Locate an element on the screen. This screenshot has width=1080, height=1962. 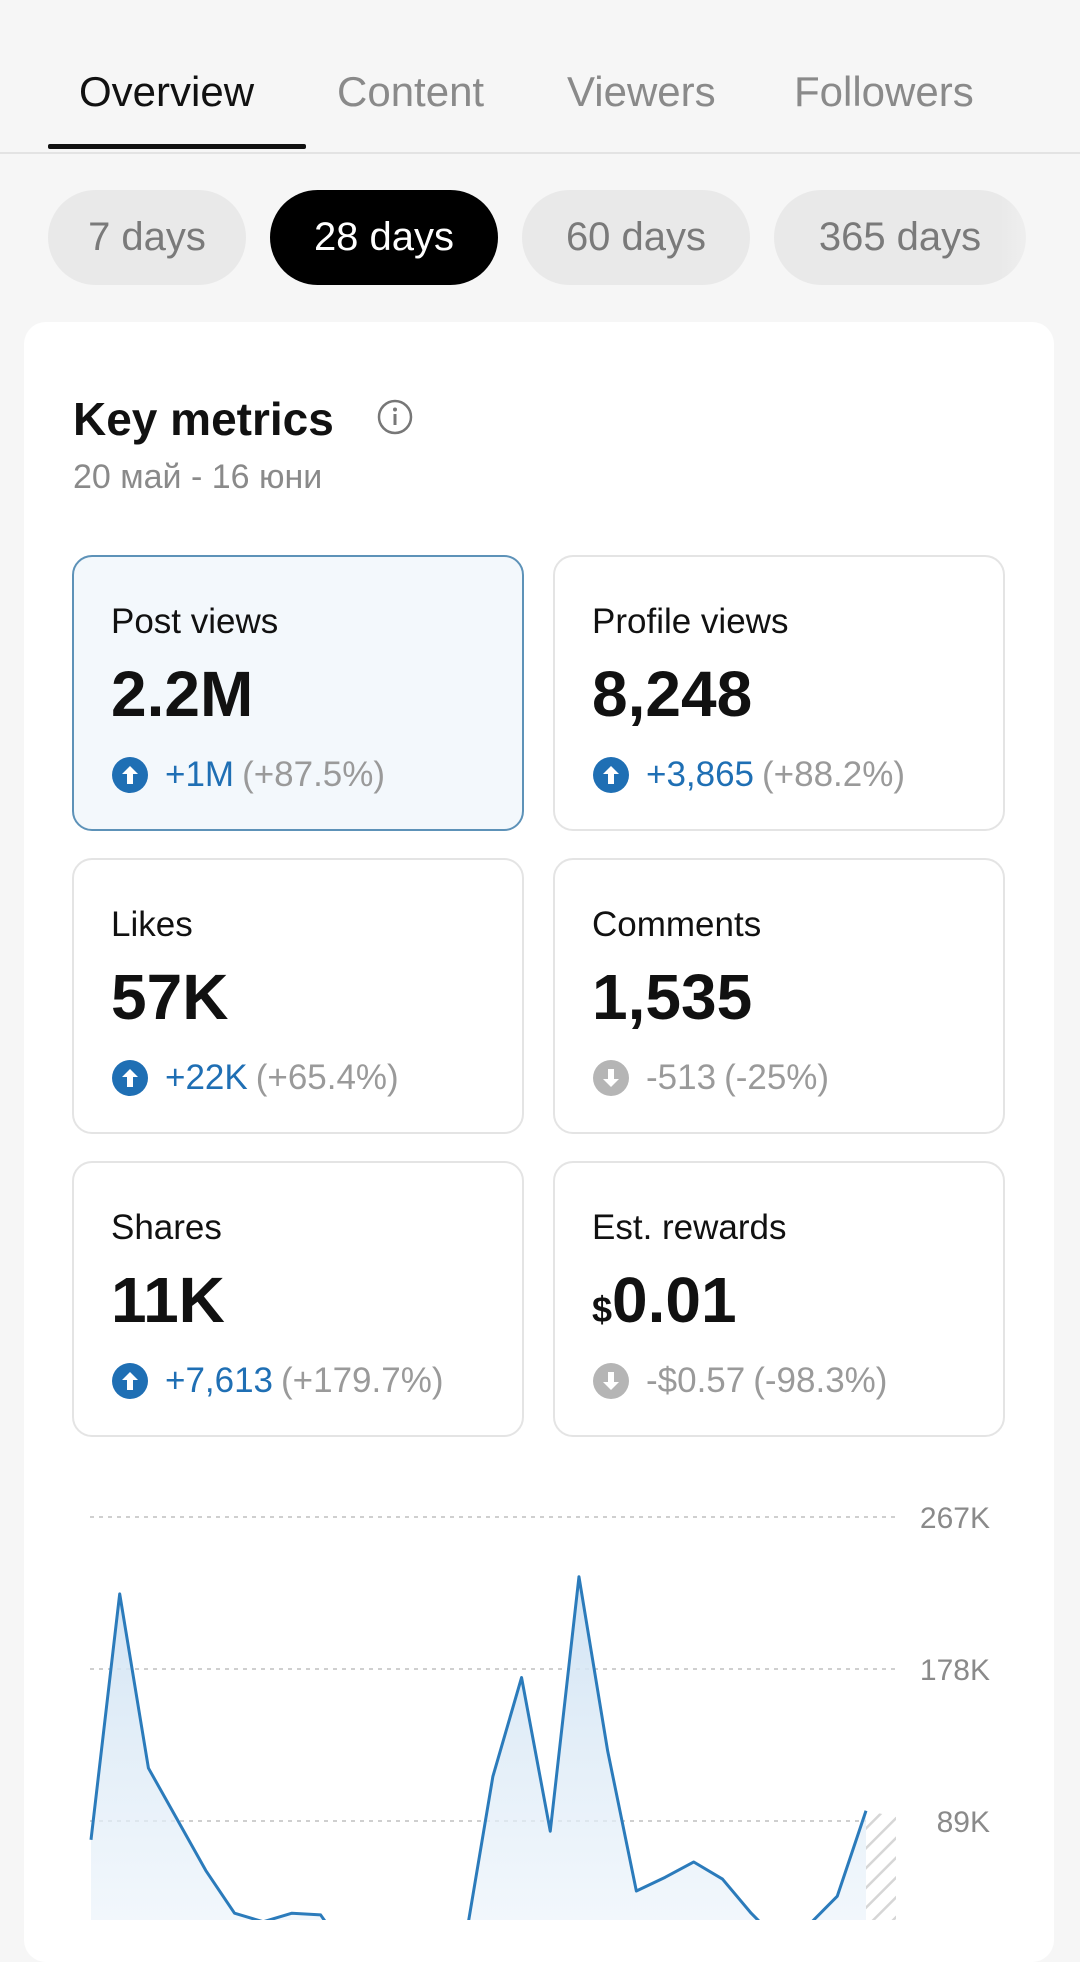
chart-area-fill is located at coordinates (478, 1748).